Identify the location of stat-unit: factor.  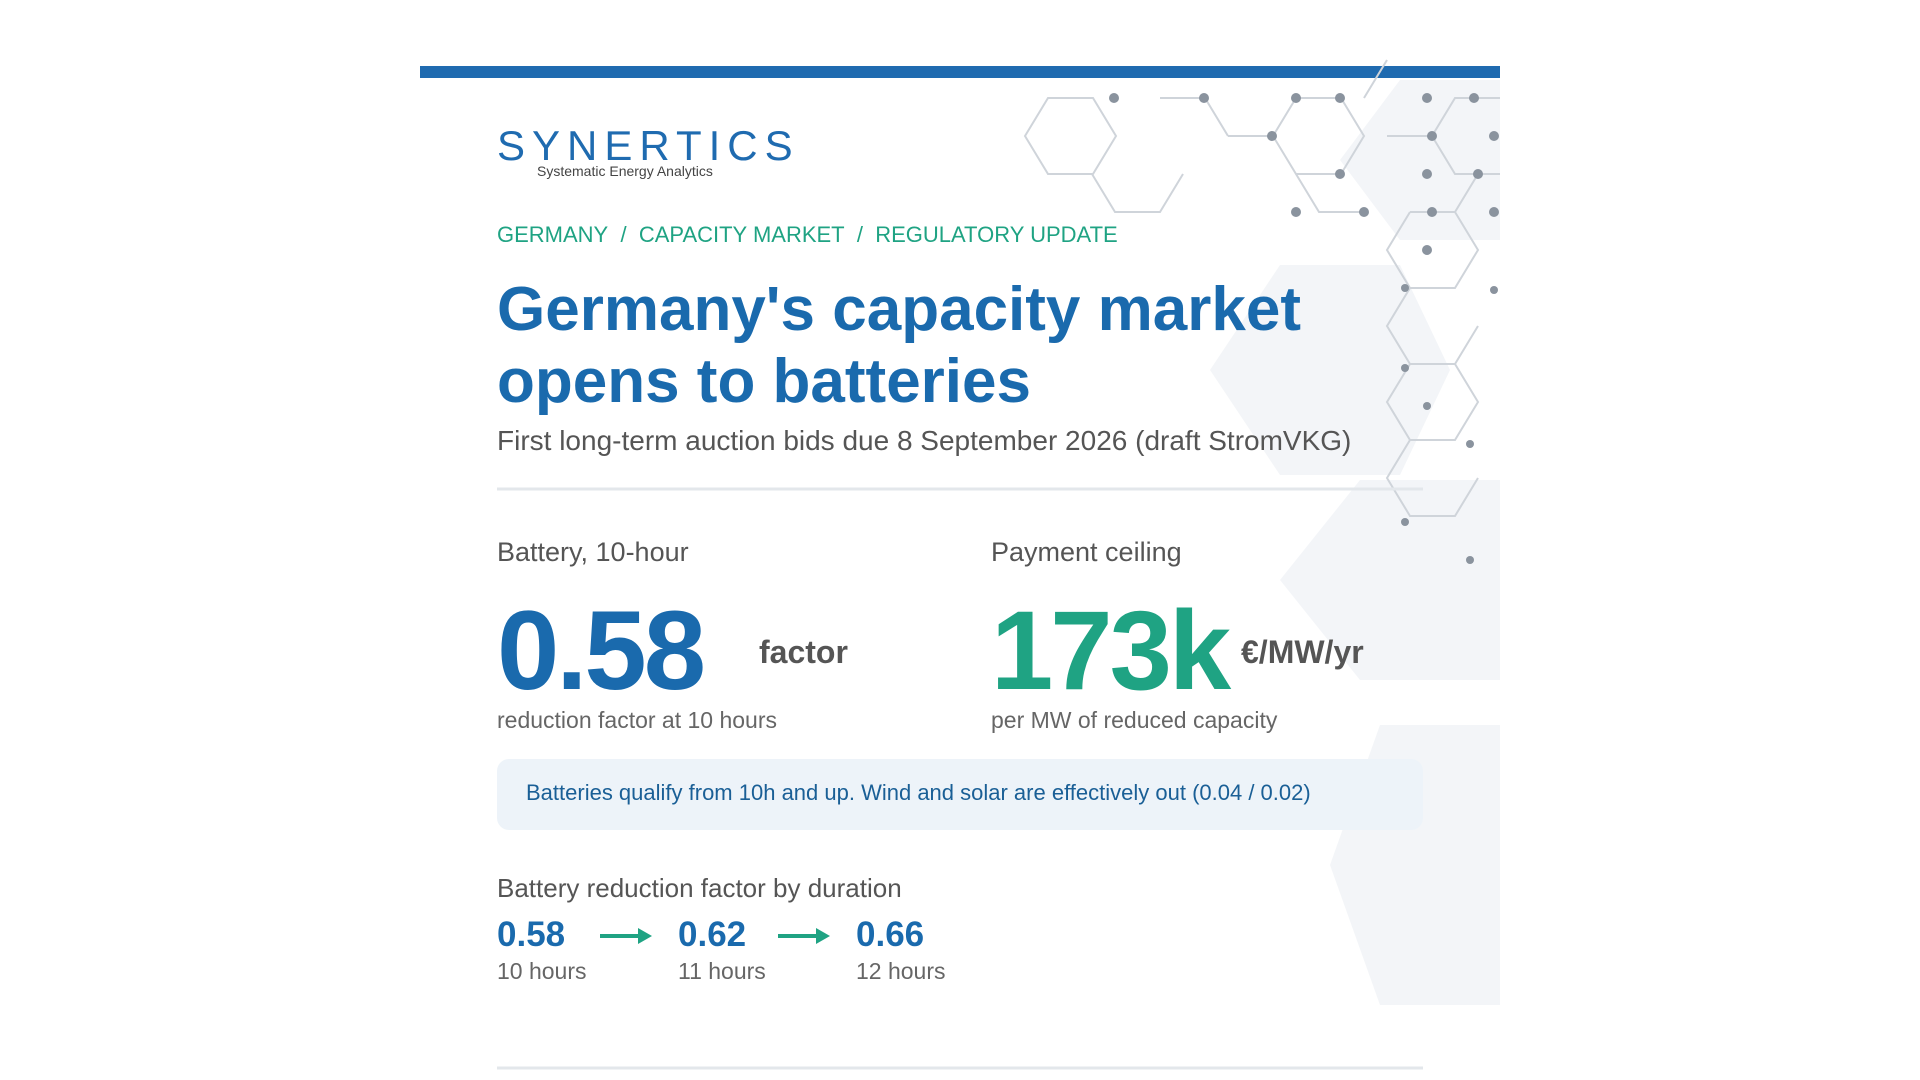
(803, 652).